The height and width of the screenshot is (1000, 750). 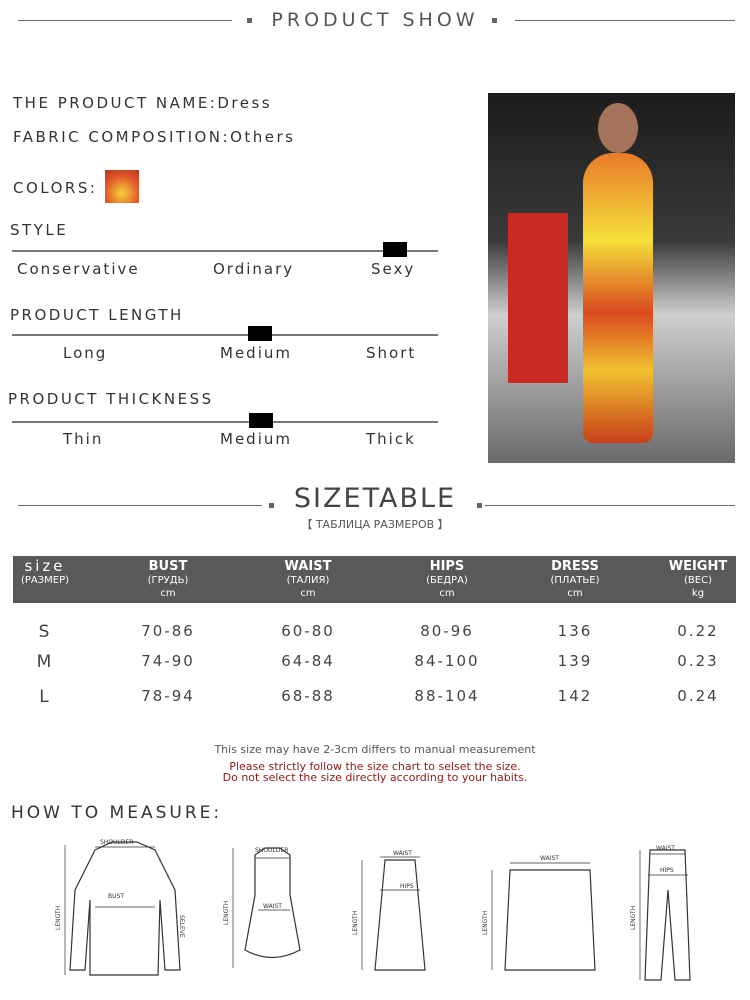 What do you see at coordinates (45, 697) in the screenshot?
I see `table-cell: L` at bounding box center [45, 697].